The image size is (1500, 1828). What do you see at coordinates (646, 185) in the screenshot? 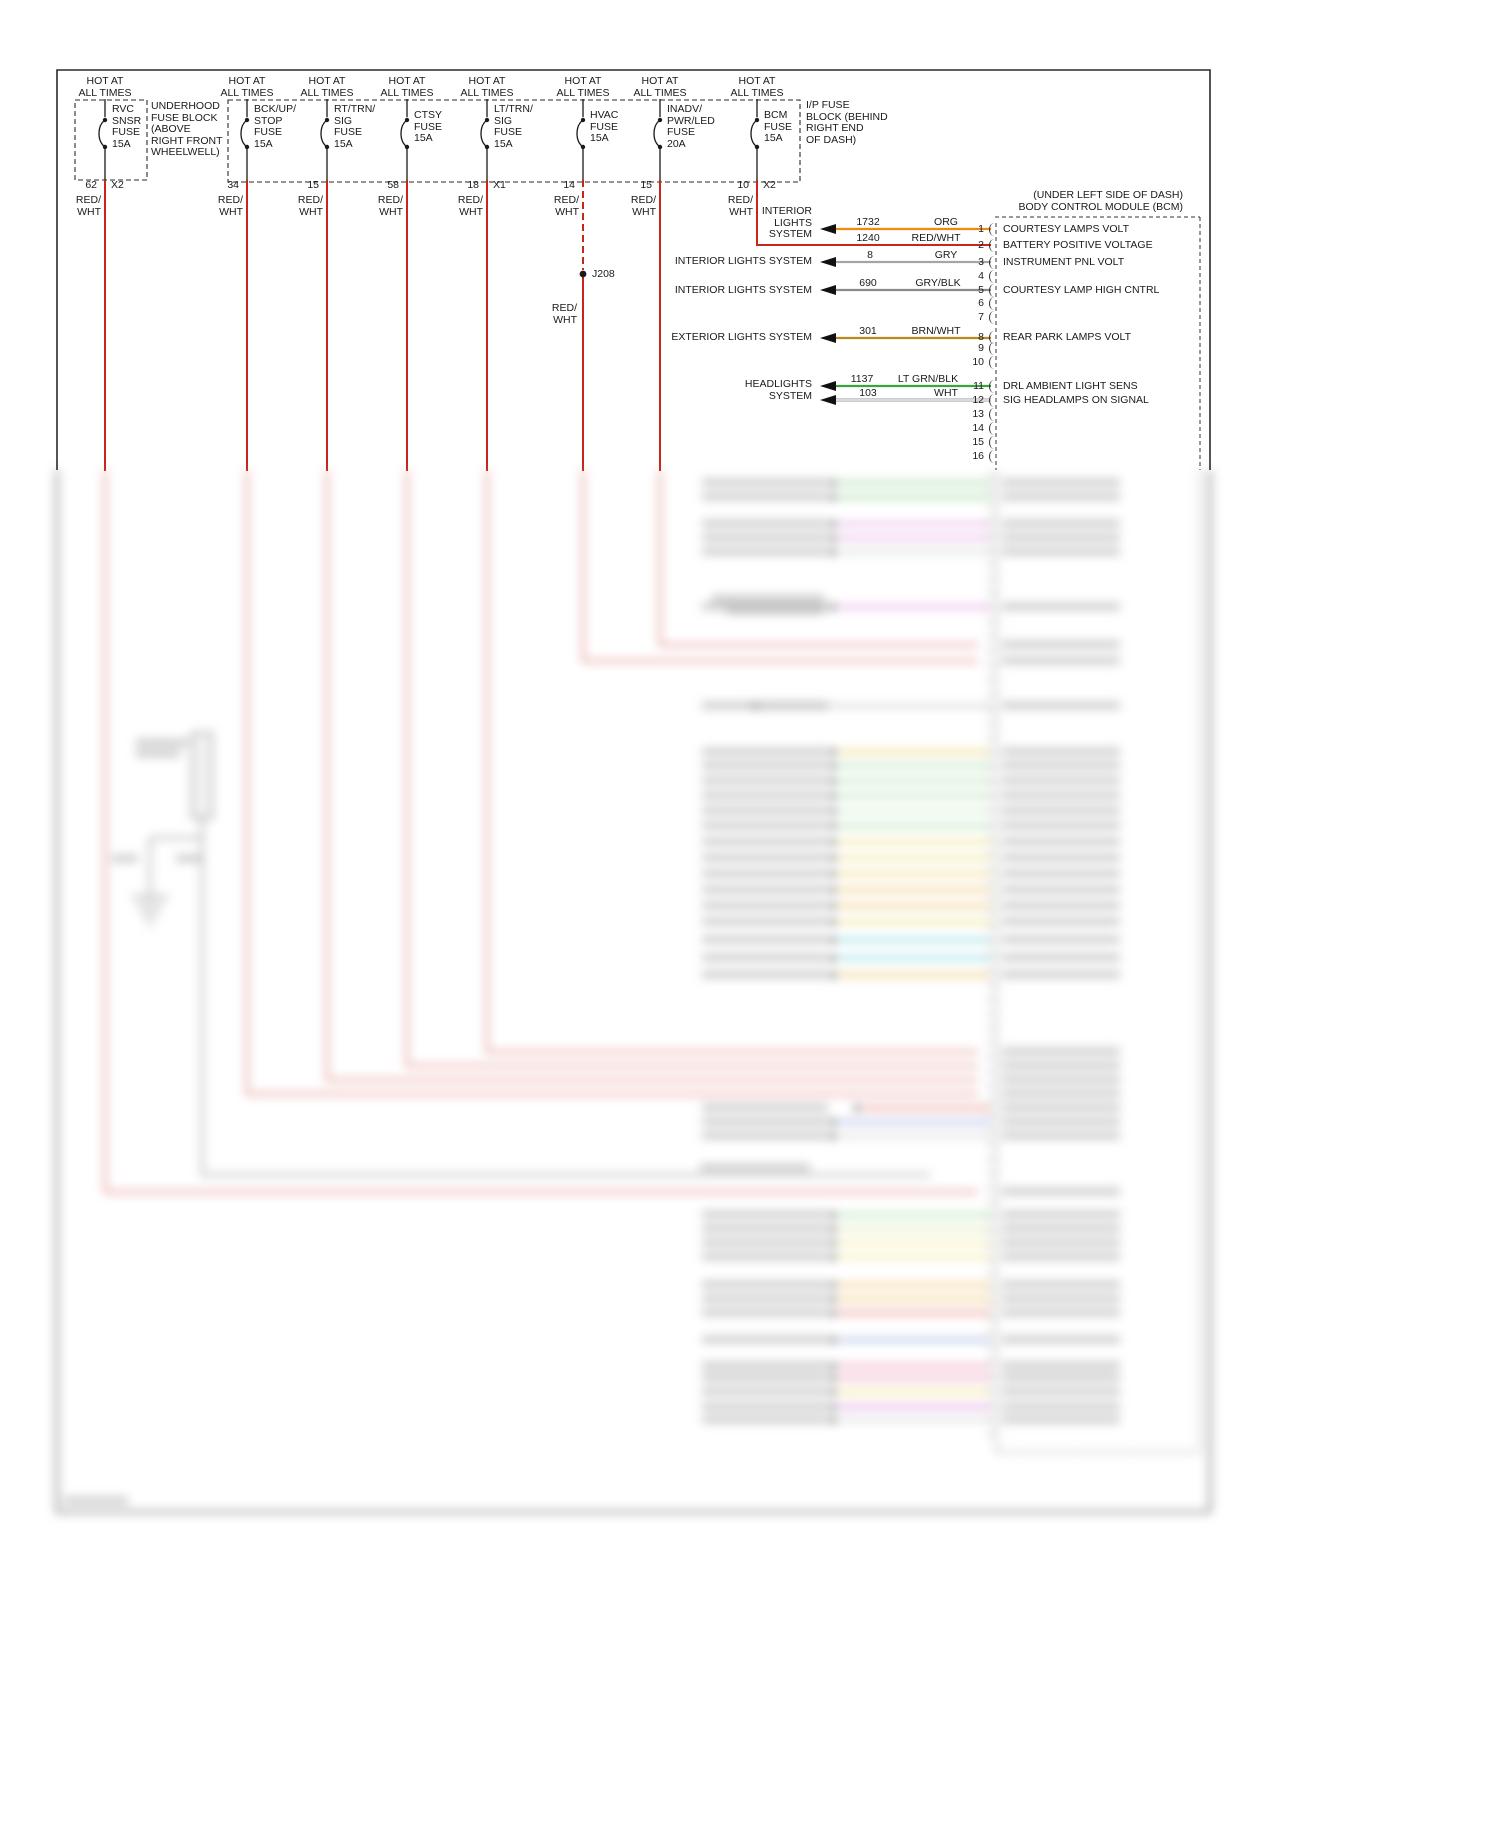
I see `pin-15b: 15` at bounding box center [646, 185].